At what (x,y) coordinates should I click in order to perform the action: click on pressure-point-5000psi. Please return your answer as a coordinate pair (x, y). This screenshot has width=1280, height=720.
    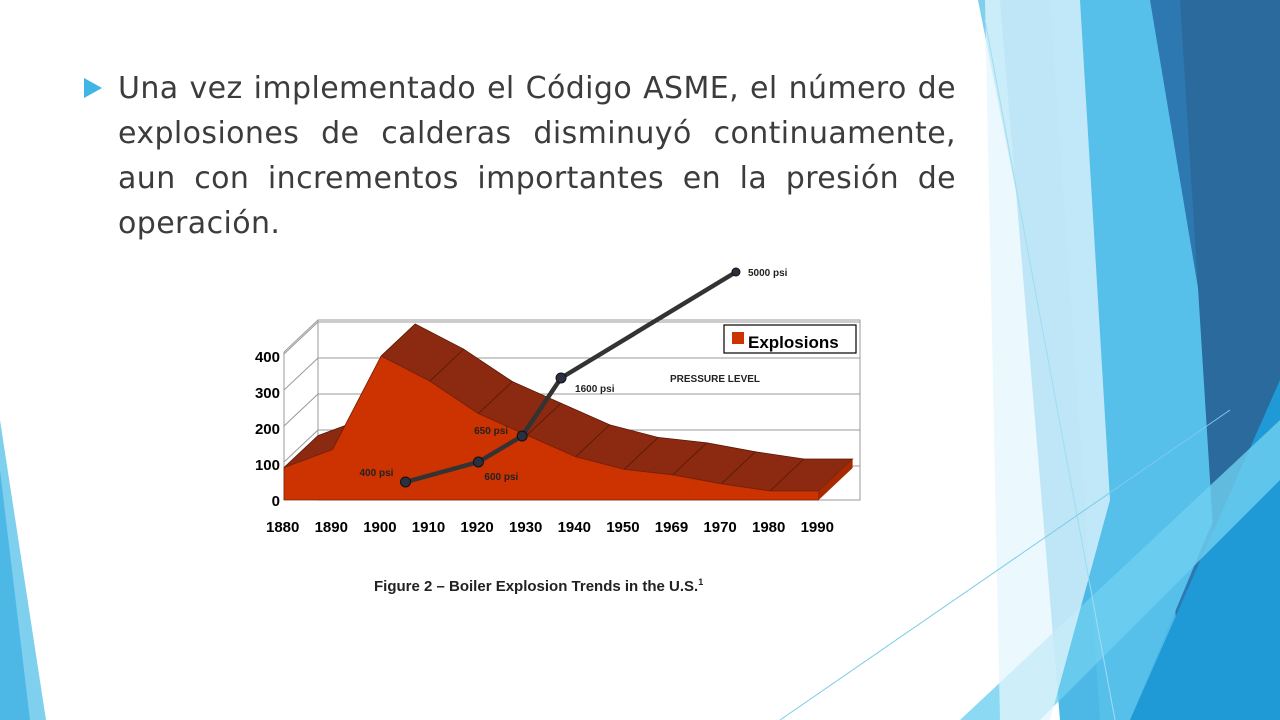
    Looking at the image, I should click on (736, 272).